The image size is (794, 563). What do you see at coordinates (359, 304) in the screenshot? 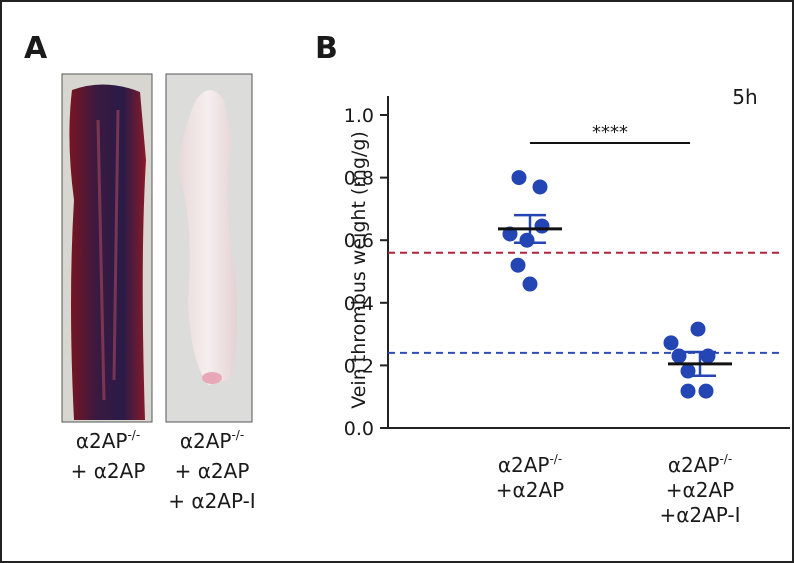
I see `y-tick-label: 0.4` at bounding box center [359, 304].